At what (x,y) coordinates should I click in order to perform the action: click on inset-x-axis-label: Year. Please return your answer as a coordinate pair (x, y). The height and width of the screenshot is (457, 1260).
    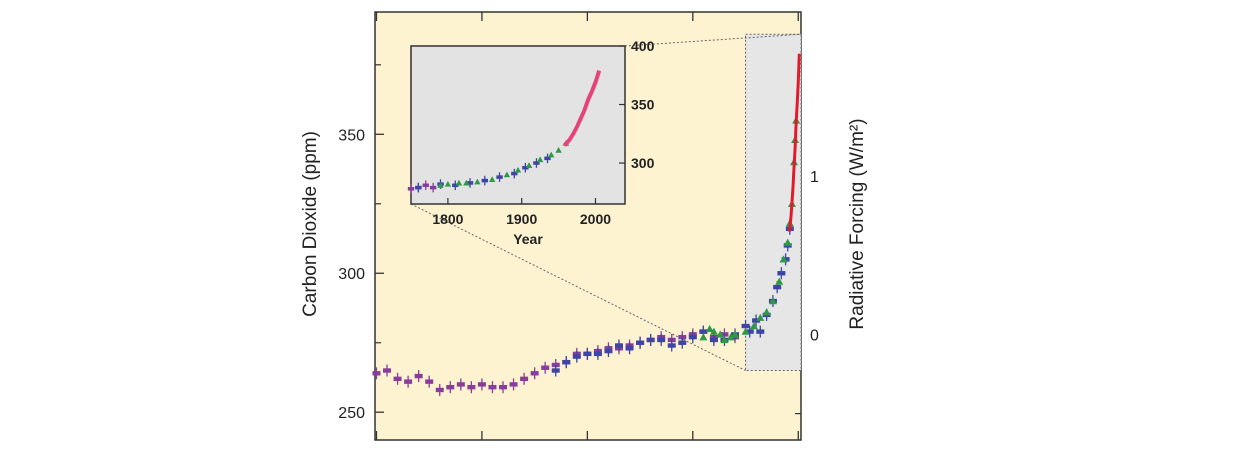
    Looking at the image, I should click on (528, 239).